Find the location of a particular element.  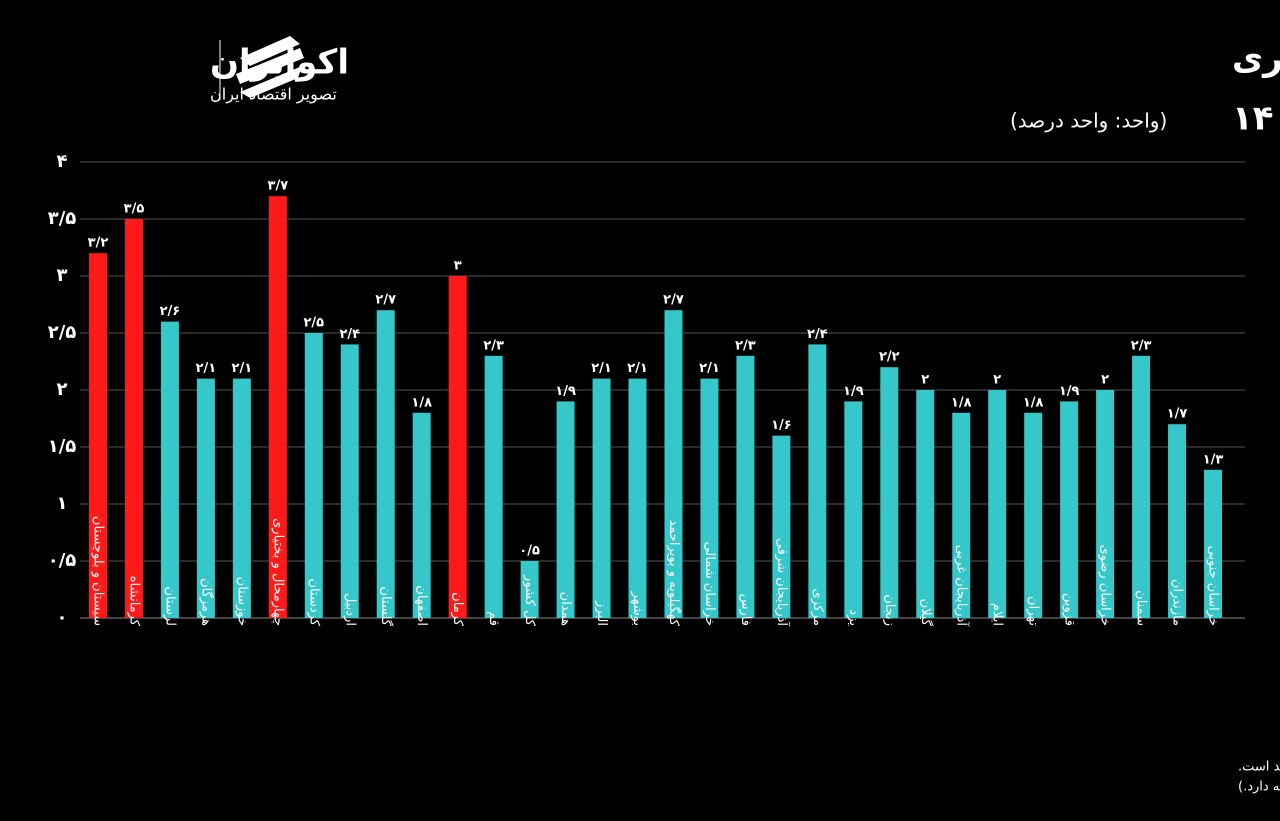

x-tick-label: همدان is located at coordinates (565, 609).